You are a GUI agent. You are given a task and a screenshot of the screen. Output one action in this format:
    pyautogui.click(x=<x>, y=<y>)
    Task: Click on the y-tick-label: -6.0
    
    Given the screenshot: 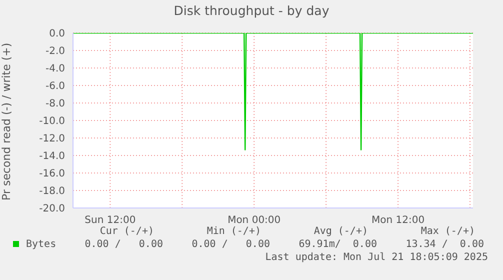 What is the action you would take?
    pyautogui.click(x=55, y=86)
    